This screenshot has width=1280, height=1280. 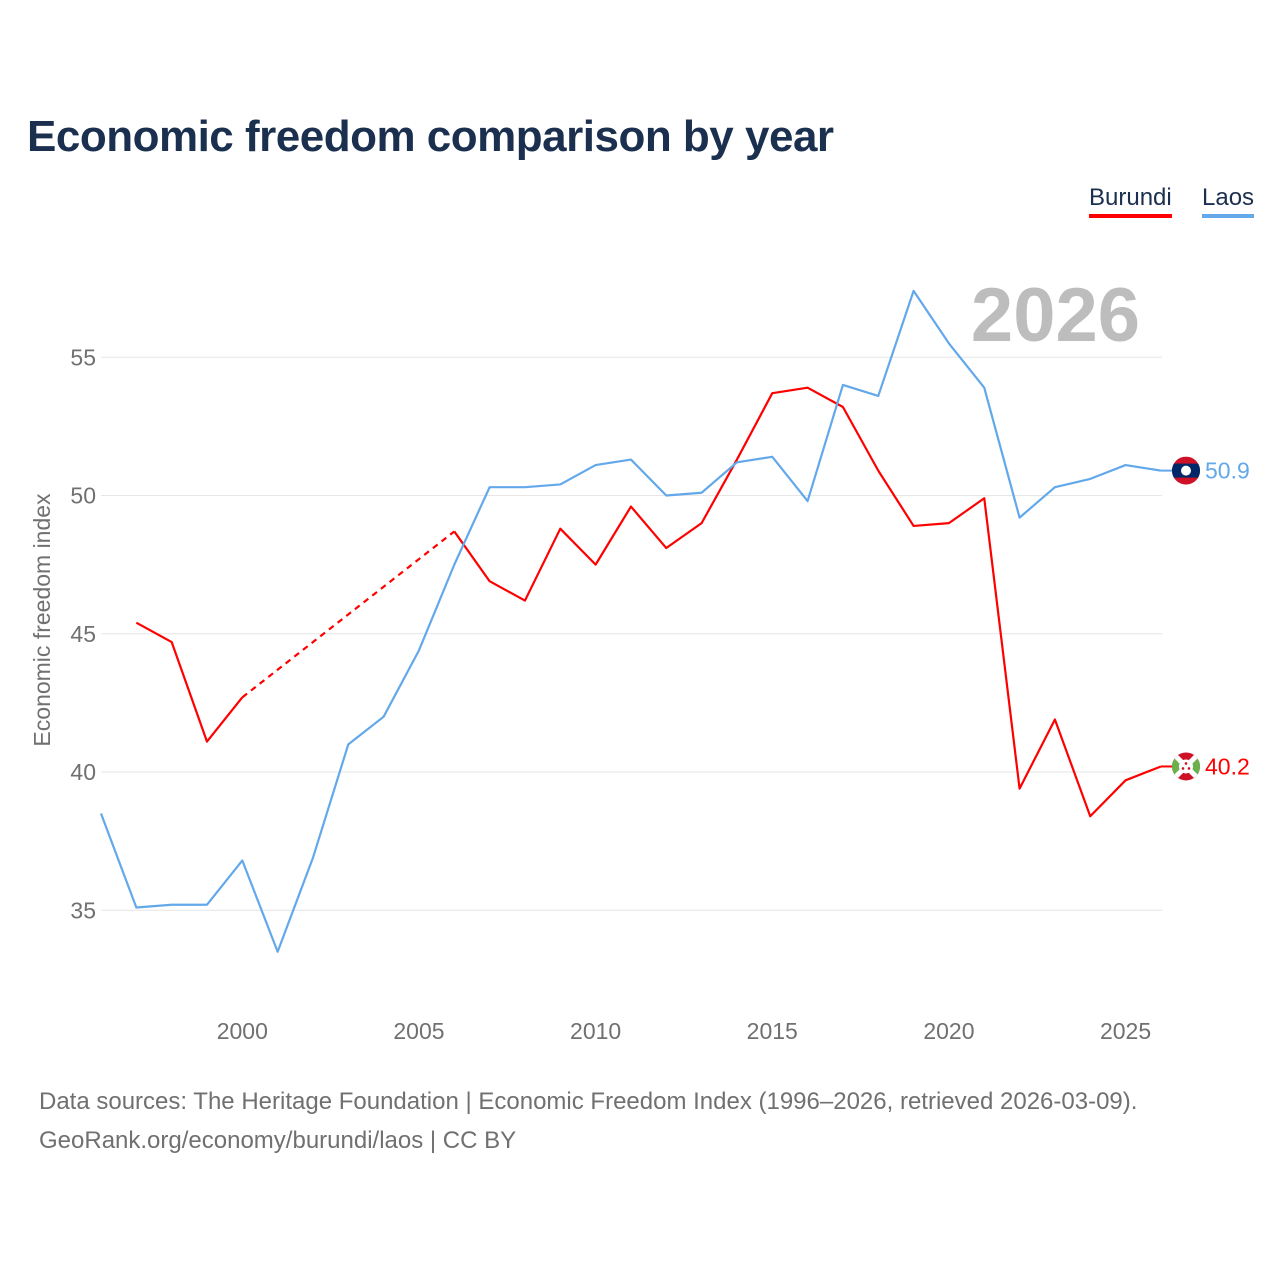 I want to click on x-tick-label: 2025, so click(x=1125, y=1031).